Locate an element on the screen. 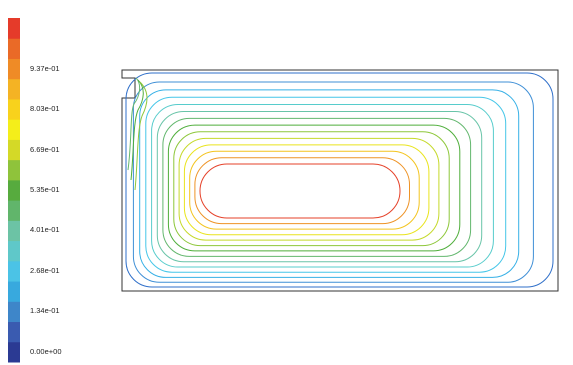 The height and width of the screenshot is (365, 573). legend-label: 2.68e-01 is located at coordinates (45, 270).